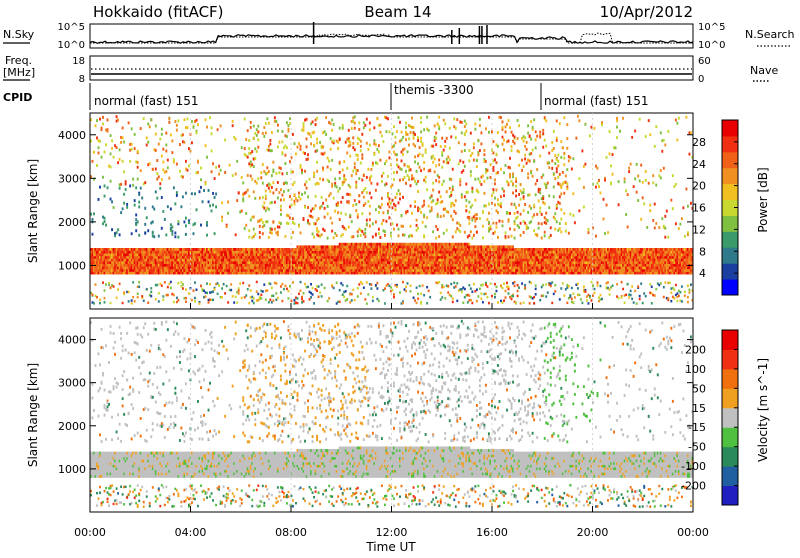 This screenshot has height=558, width=800. What do you see at coordinates (71, 27) in the screenshot?
I see `noise-left-tick-top: 10^5` at bounding box center [71, 27].